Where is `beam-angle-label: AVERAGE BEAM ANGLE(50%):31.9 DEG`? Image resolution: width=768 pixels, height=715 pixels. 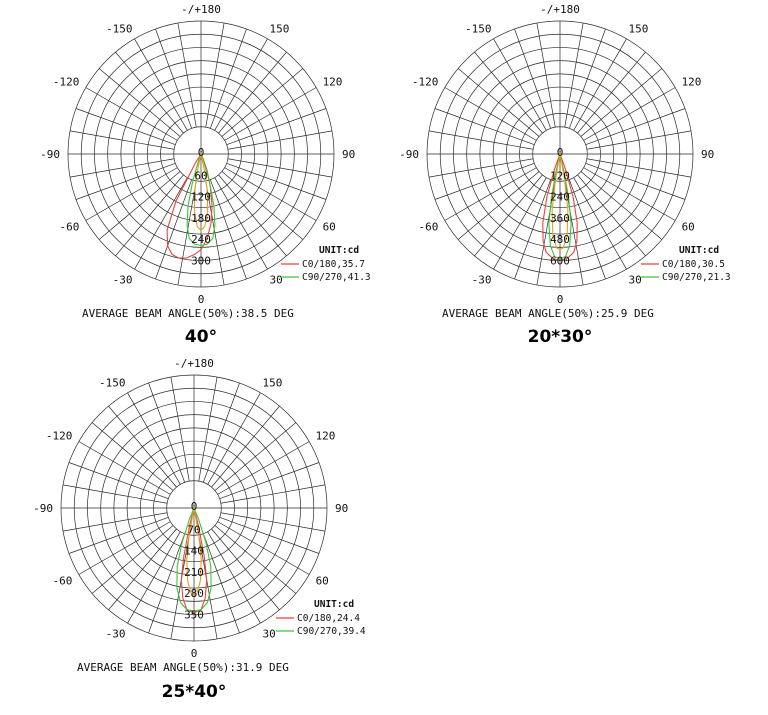
beam-angle-label: AVERAGE BEAM ANGLE(50%):31.9 DEG is located at coordinates (183, 667).